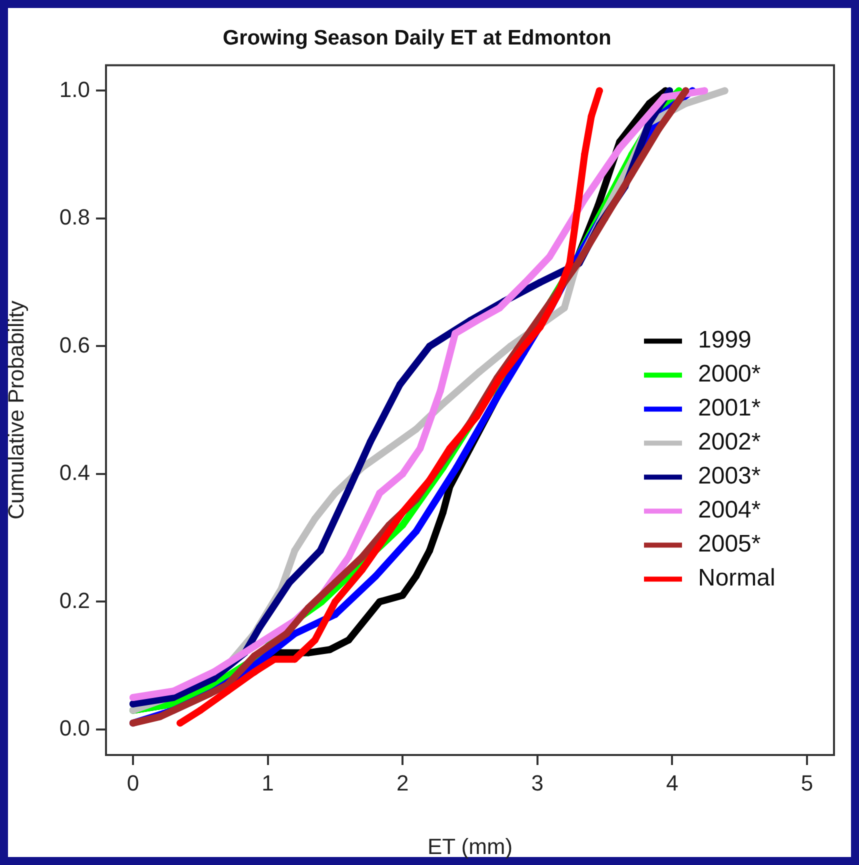  I want to click on y-tick-label: 1.0, so click(74, 89).